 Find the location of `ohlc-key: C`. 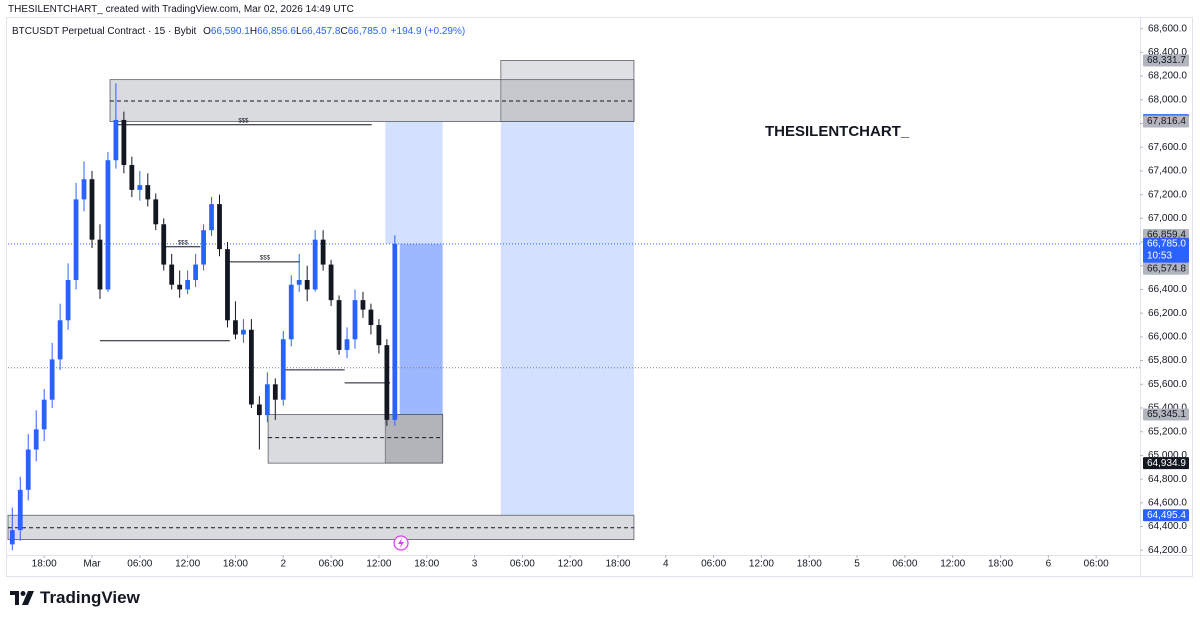

ohlc-key: C is located at coordinates (344, 31).